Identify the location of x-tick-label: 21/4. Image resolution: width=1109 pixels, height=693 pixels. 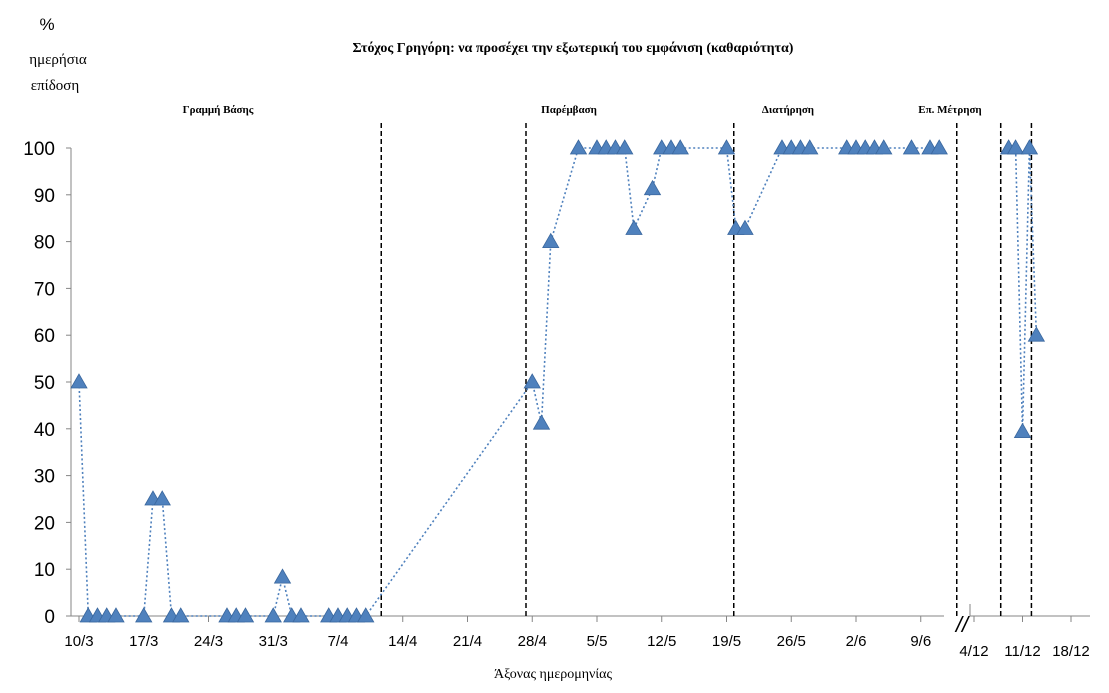
(467, 641).